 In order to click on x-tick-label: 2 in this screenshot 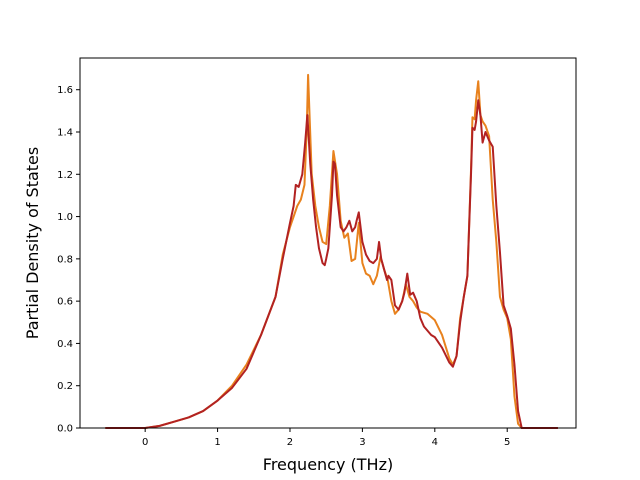, I will do `click(290, 442)`.